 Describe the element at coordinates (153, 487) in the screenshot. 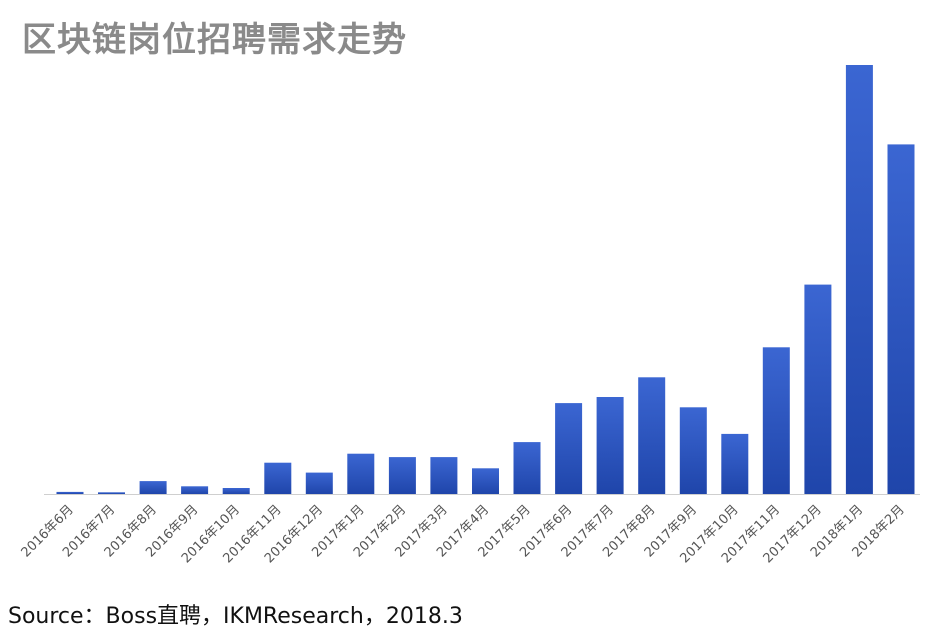

I see `bar-2016年8月` at that location.